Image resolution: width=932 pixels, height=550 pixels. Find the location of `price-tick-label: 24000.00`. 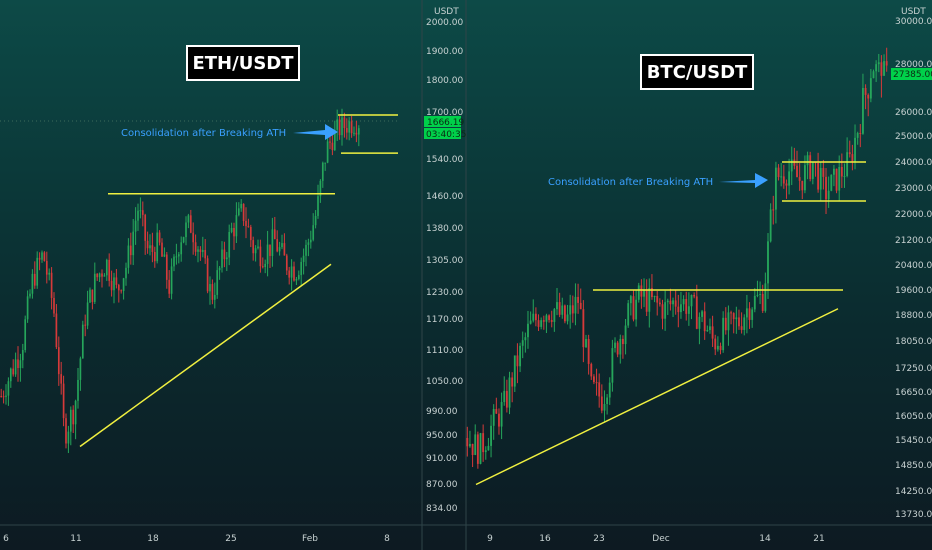

price-tick-label: 24000.00 is located at coordinates (913, 163).